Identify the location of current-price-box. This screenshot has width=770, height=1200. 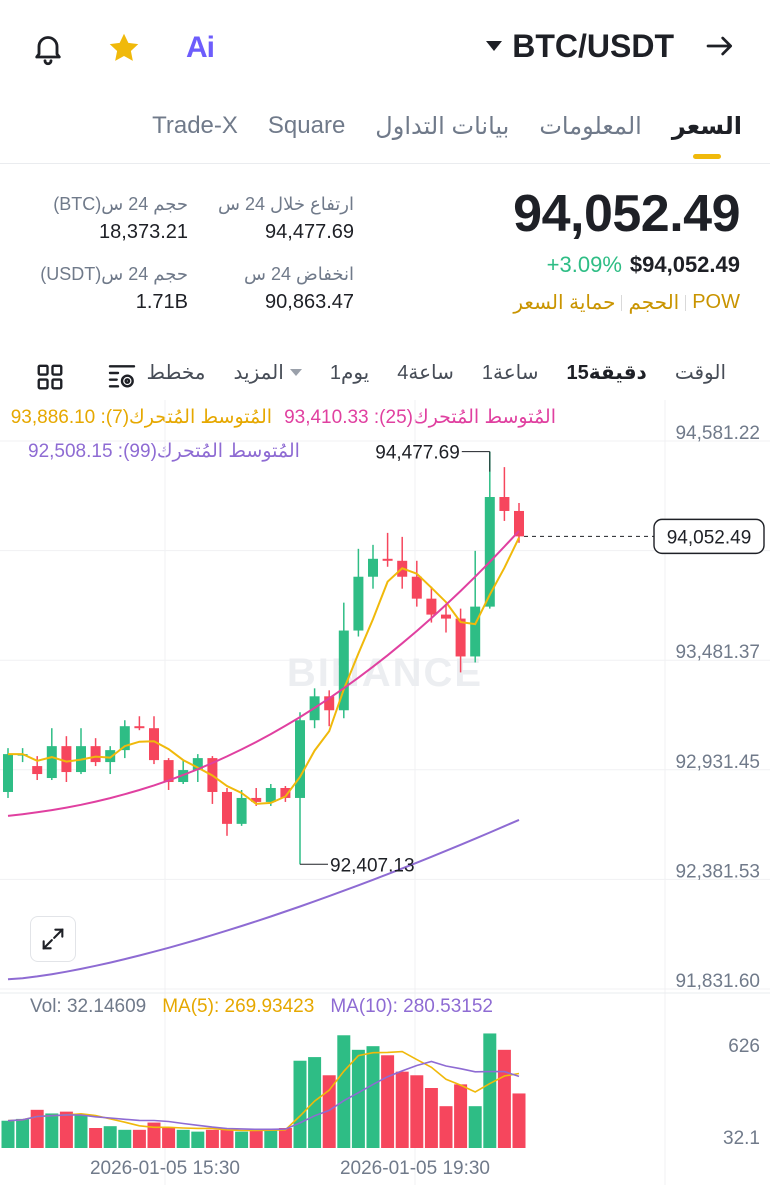
(709, 536).